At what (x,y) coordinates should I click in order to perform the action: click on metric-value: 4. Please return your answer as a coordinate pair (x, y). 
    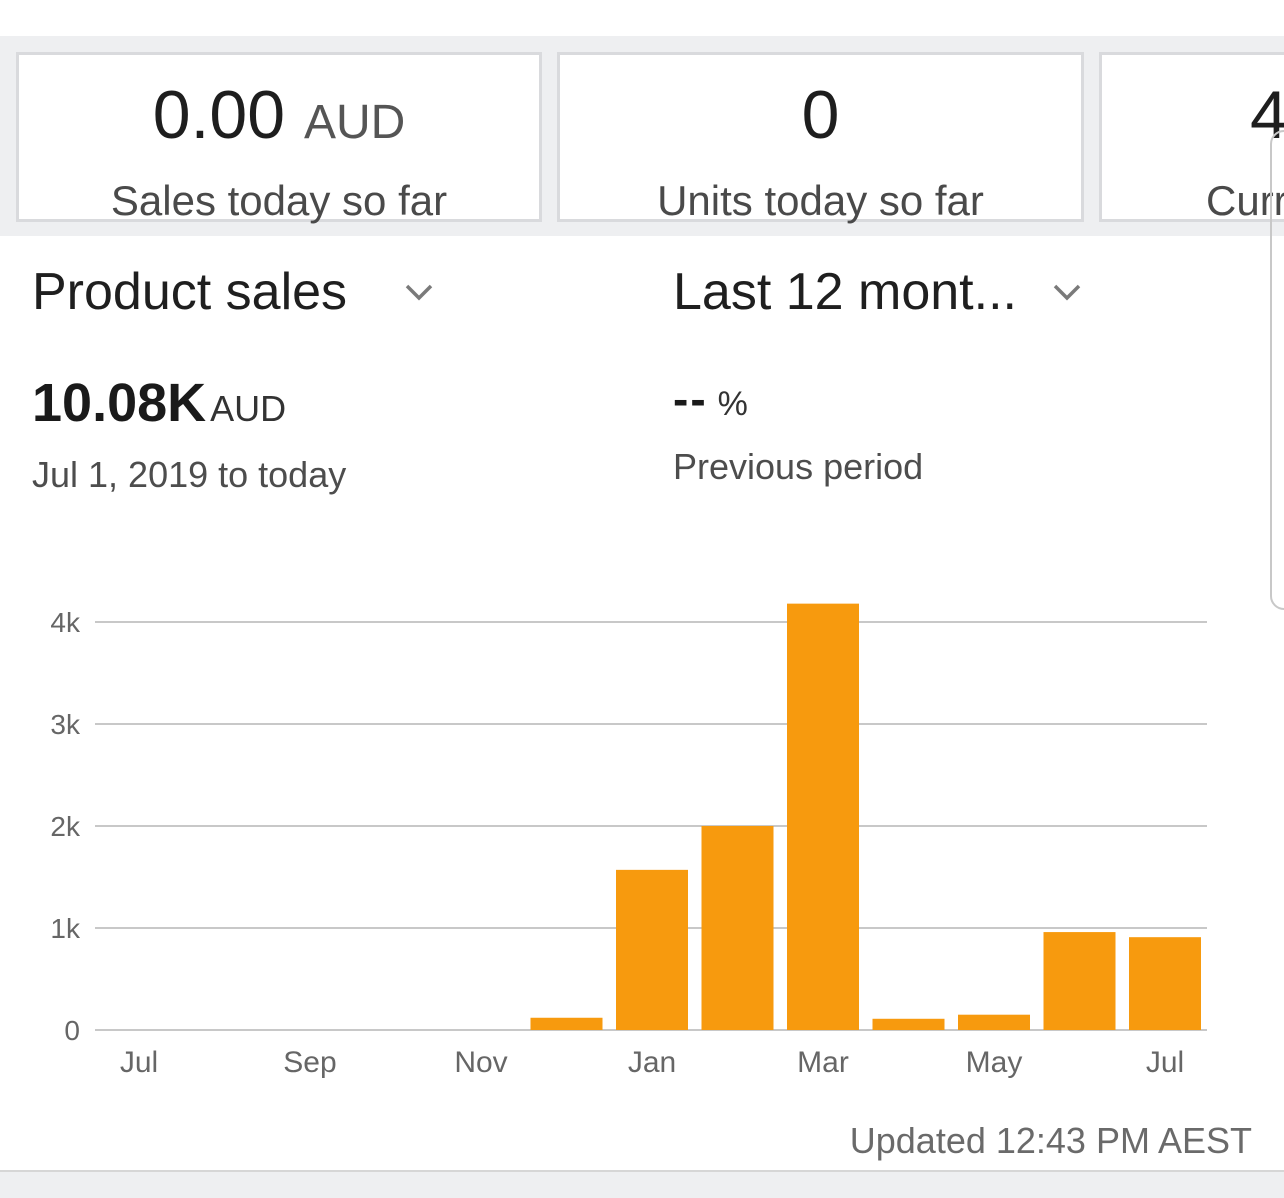
    Looking at the image, I should click on (1193, 115).